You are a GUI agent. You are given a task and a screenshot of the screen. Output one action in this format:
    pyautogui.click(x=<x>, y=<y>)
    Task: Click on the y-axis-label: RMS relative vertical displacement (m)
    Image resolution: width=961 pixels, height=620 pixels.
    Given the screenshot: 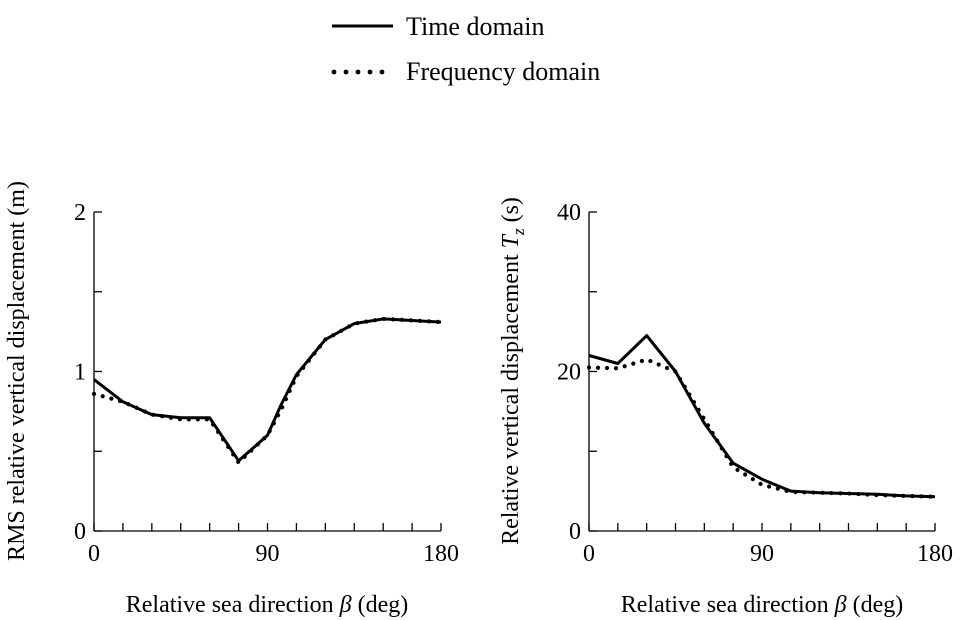 What is the action you would take?
    pyautogui.click(x=17, y=371)
    